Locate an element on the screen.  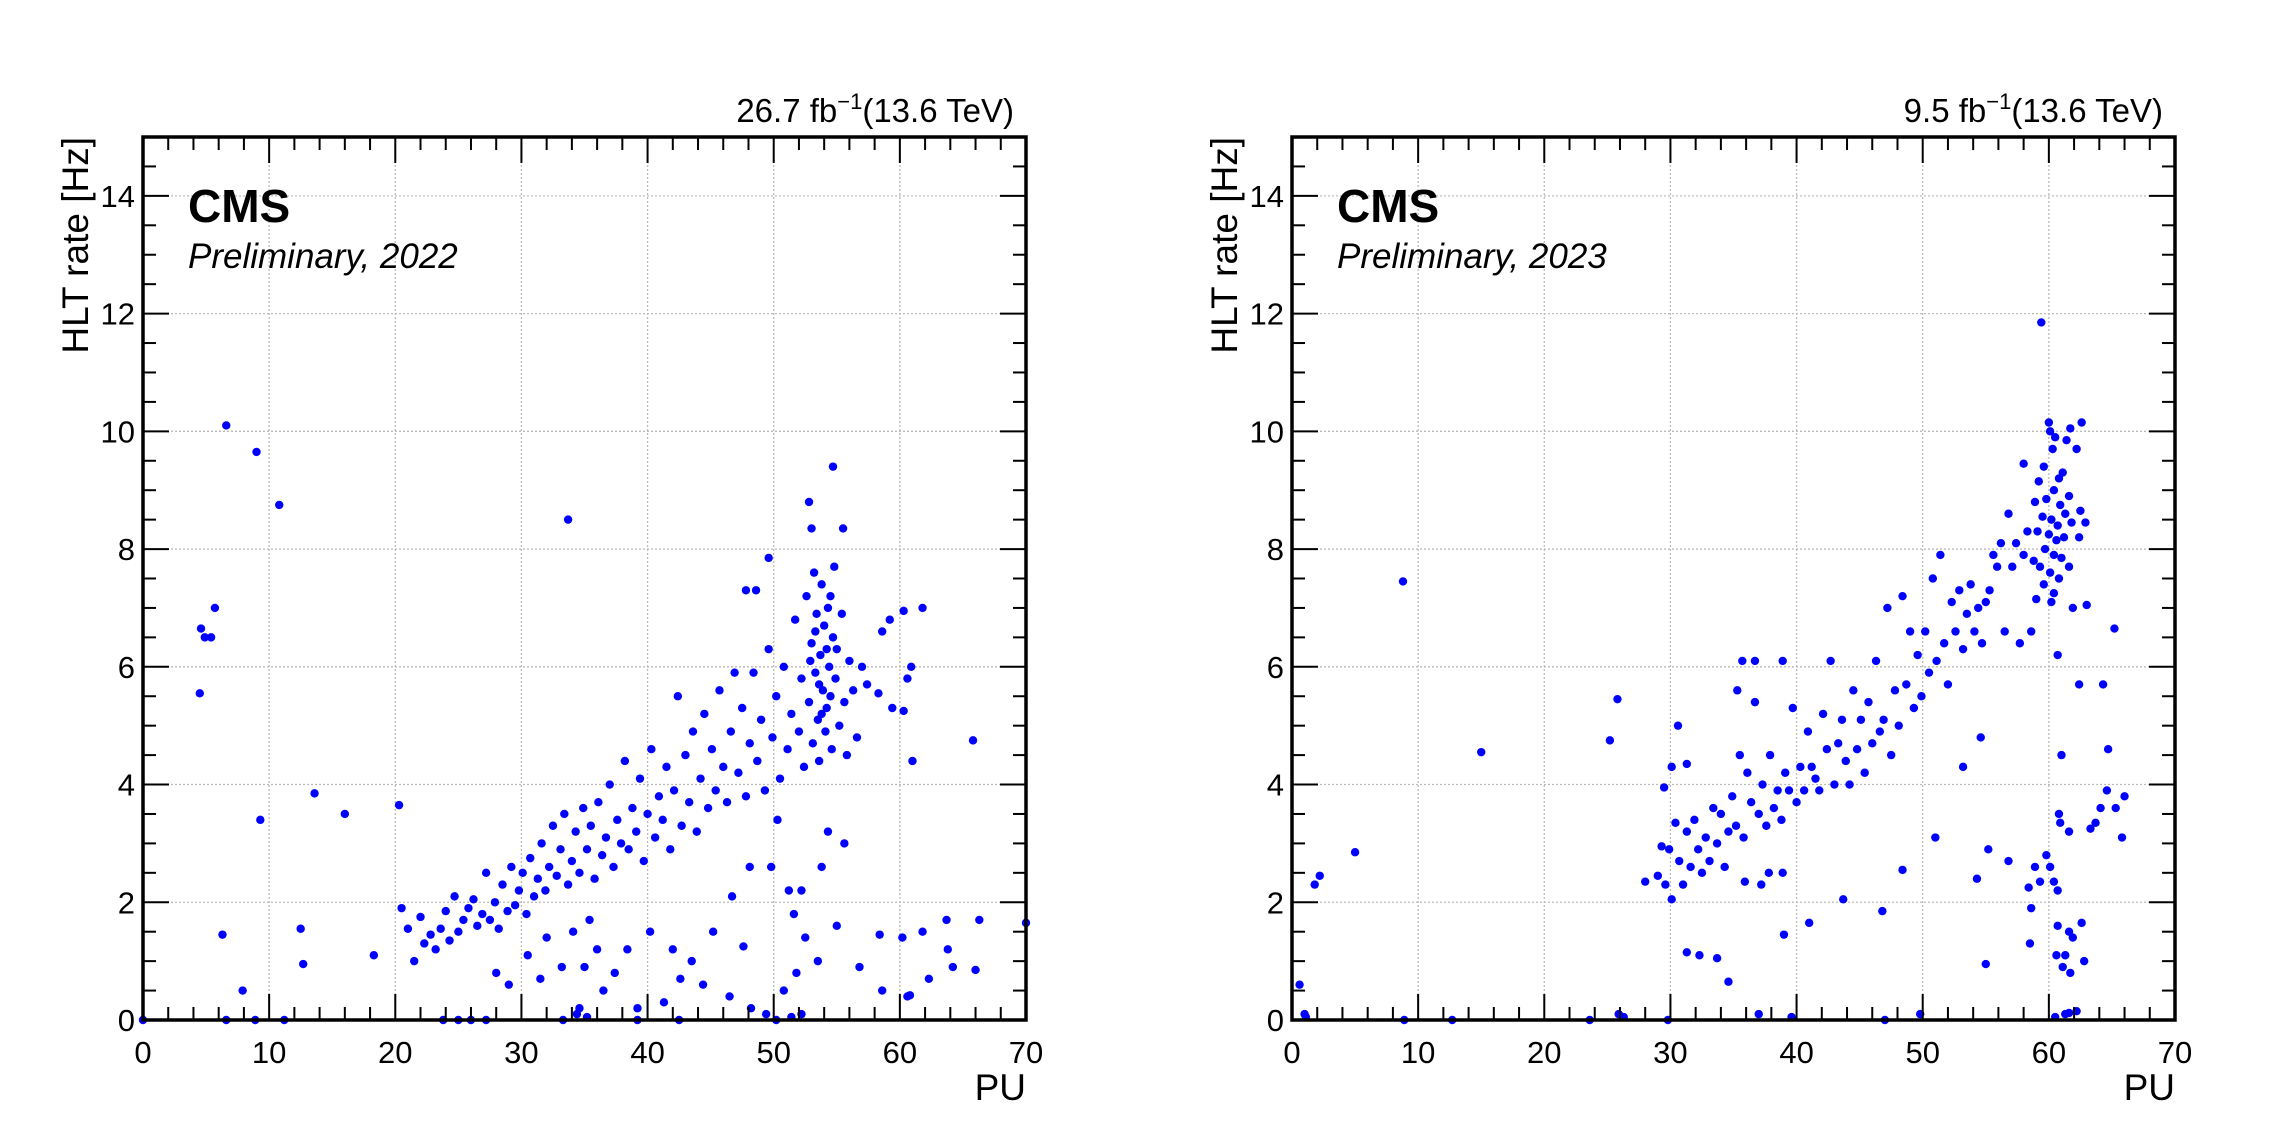
lumi-energy: (13.6 TeV) is located at coordinates (938, 110).